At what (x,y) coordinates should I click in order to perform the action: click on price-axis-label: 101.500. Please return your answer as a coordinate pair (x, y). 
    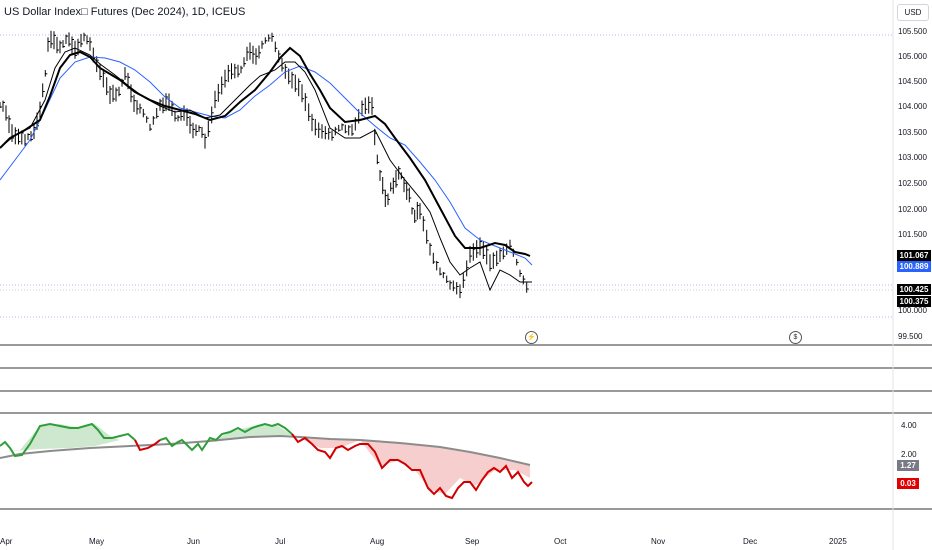
    Looking at the image, I should click on (912, 234).